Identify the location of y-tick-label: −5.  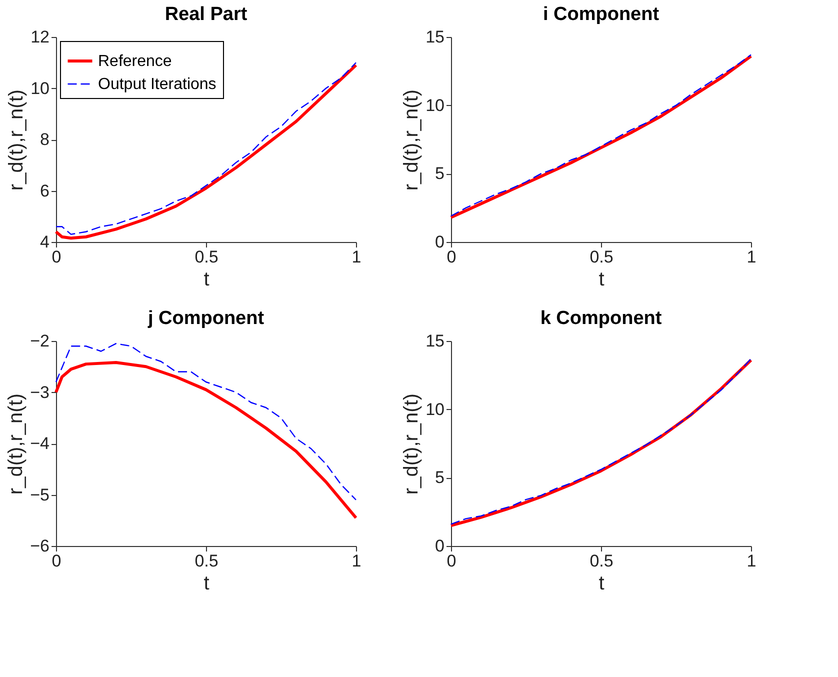
(40, 494).